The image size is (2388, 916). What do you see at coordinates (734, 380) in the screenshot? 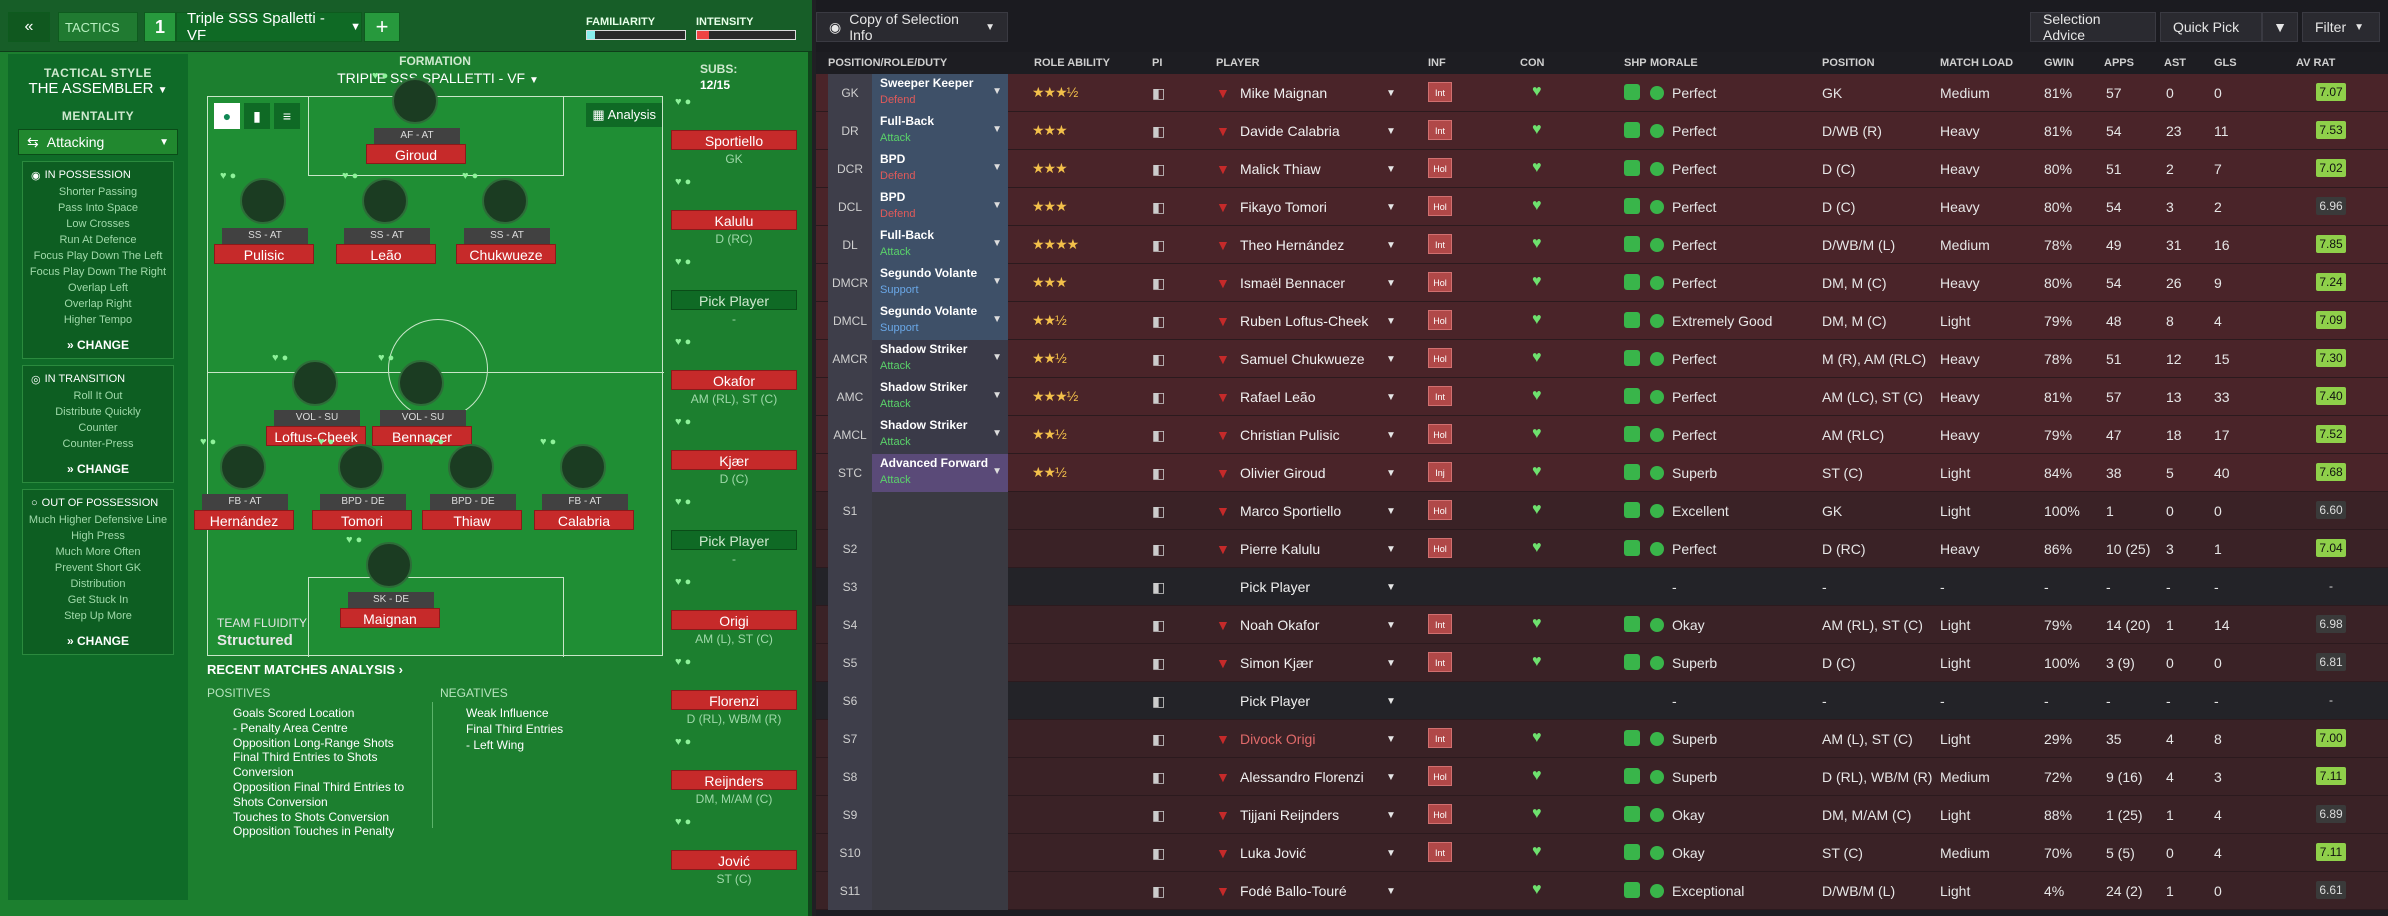
I see `sub-name: Okafor` at bounding box center [734, 380].